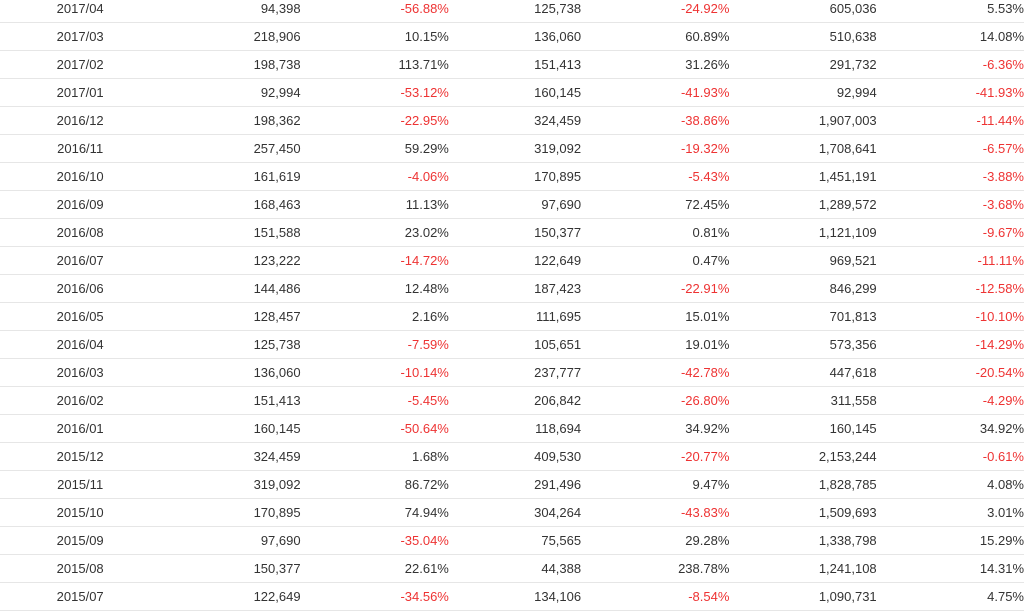 The image size is (1024, 611). I want to click on month-cell: 2015/10, so click(80, 512).